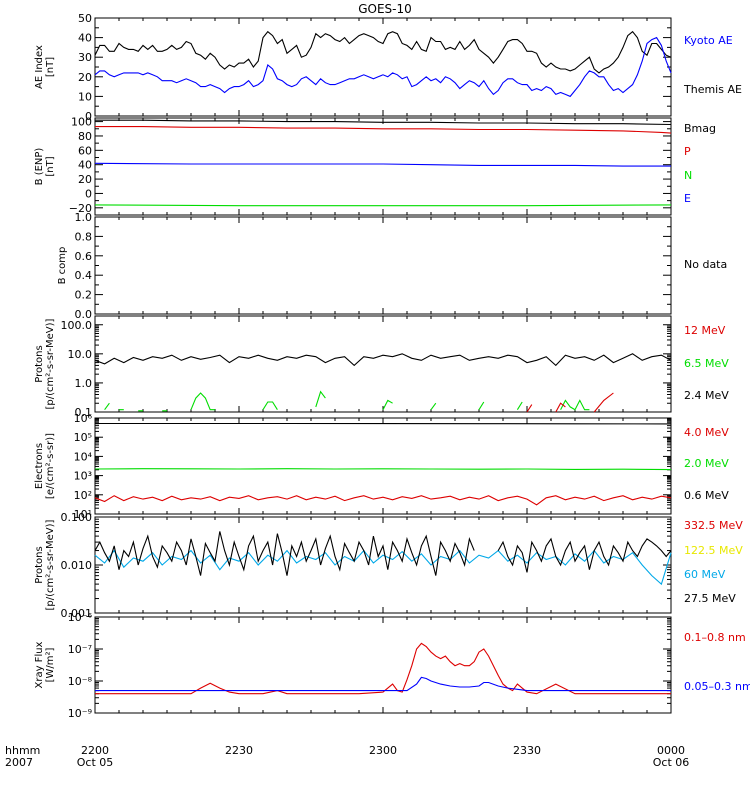 The image size is (750, 800). I want to click on legend-bmag: Bmag, so click(700, 128).